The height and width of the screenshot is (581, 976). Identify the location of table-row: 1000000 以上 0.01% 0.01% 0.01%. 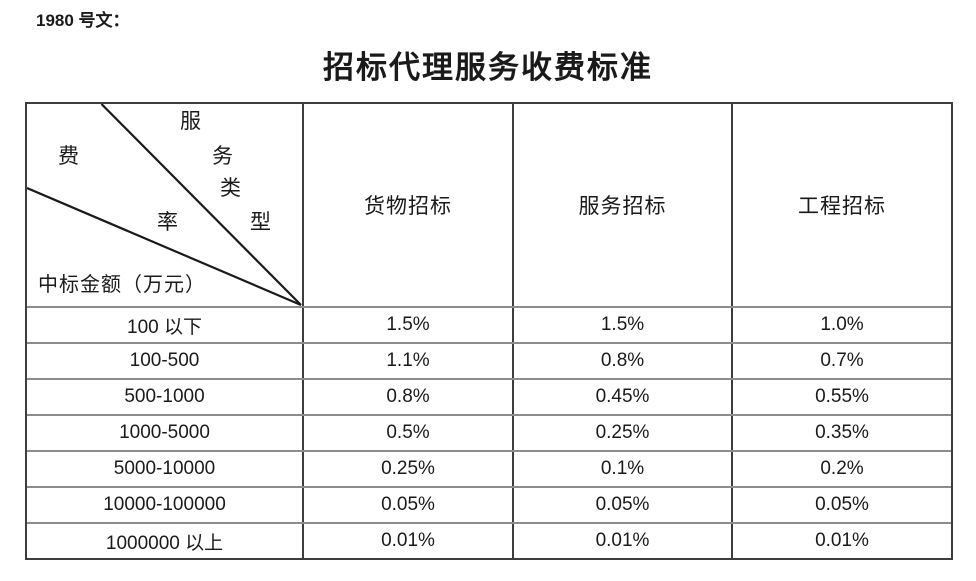
(489, 540).